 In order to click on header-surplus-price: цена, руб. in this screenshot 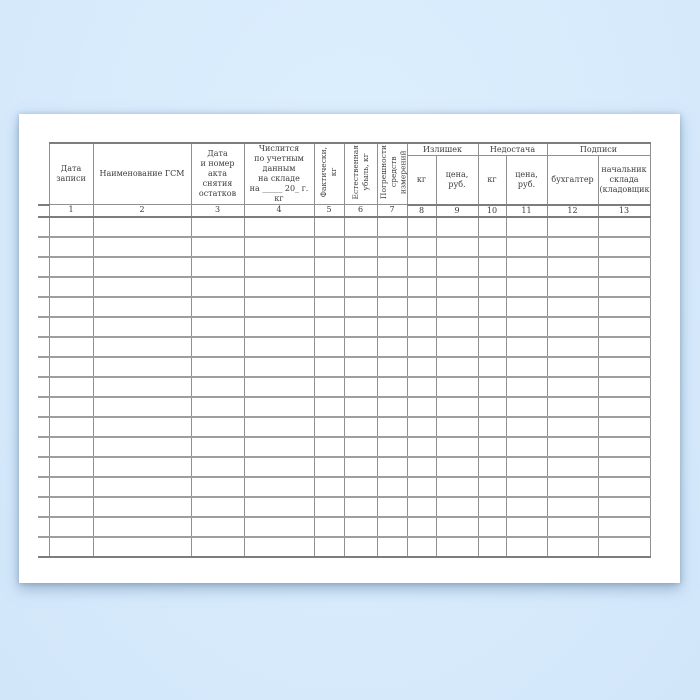, I will do `click(457, 180)`.